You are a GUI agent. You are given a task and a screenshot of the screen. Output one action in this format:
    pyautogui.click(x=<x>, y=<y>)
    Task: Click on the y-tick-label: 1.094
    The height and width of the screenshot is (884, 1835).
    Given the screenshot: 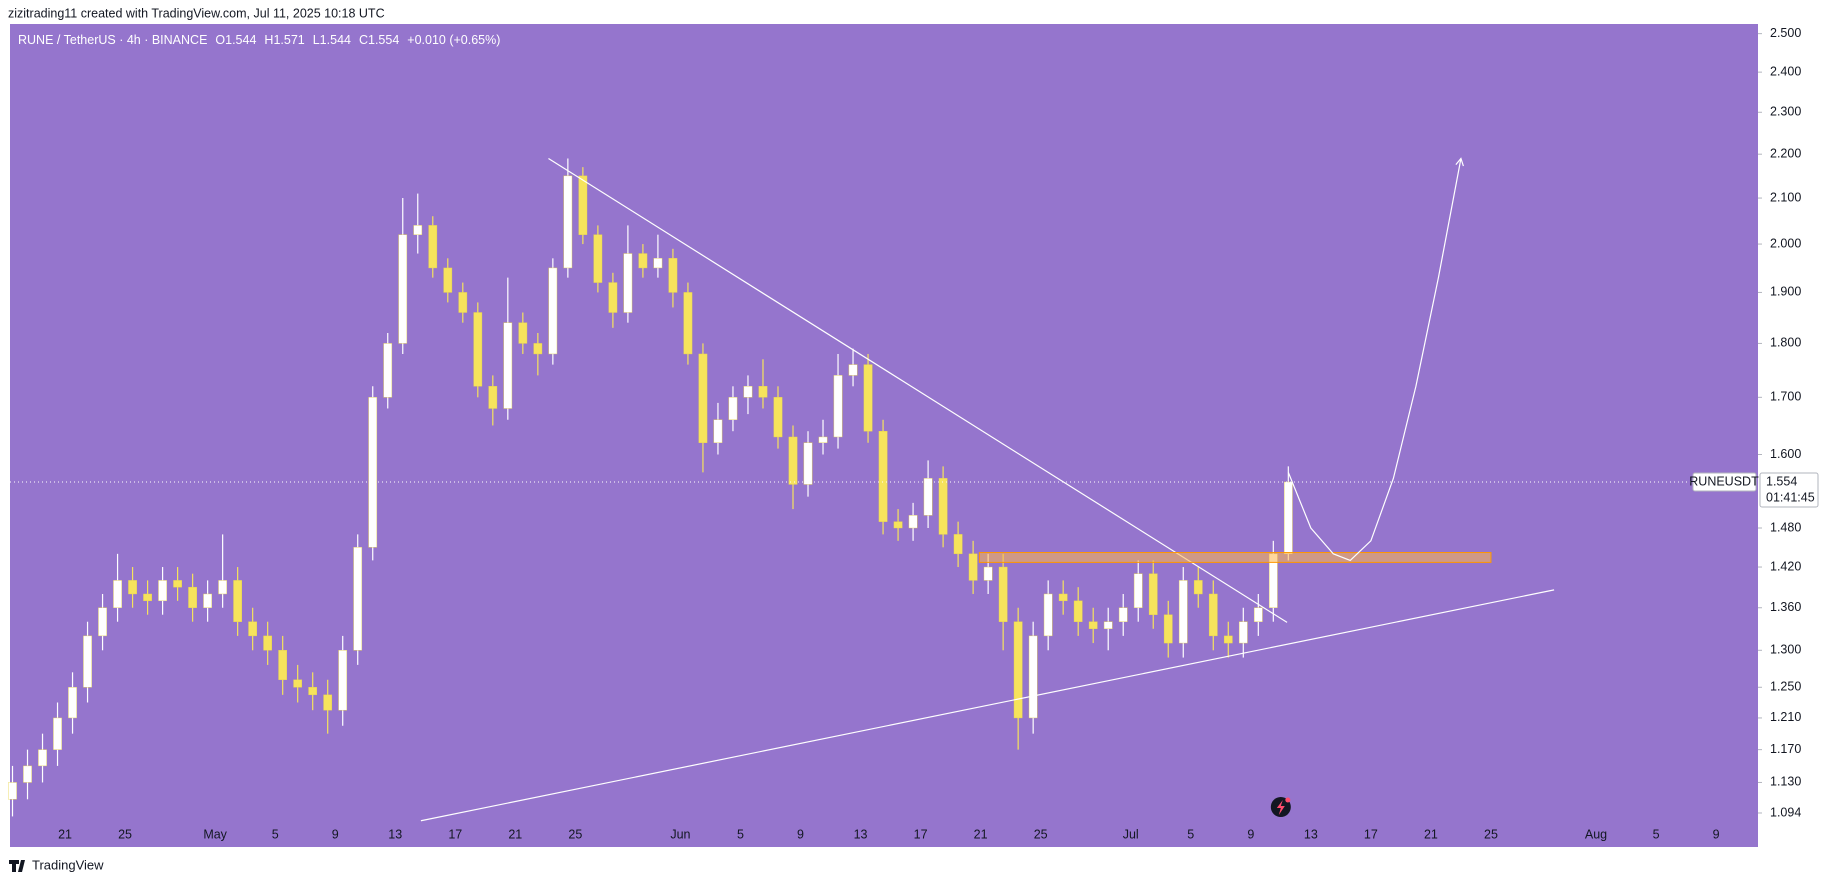 What is the action you would take?
    pyautogui.click(x=1785, y=812)
    